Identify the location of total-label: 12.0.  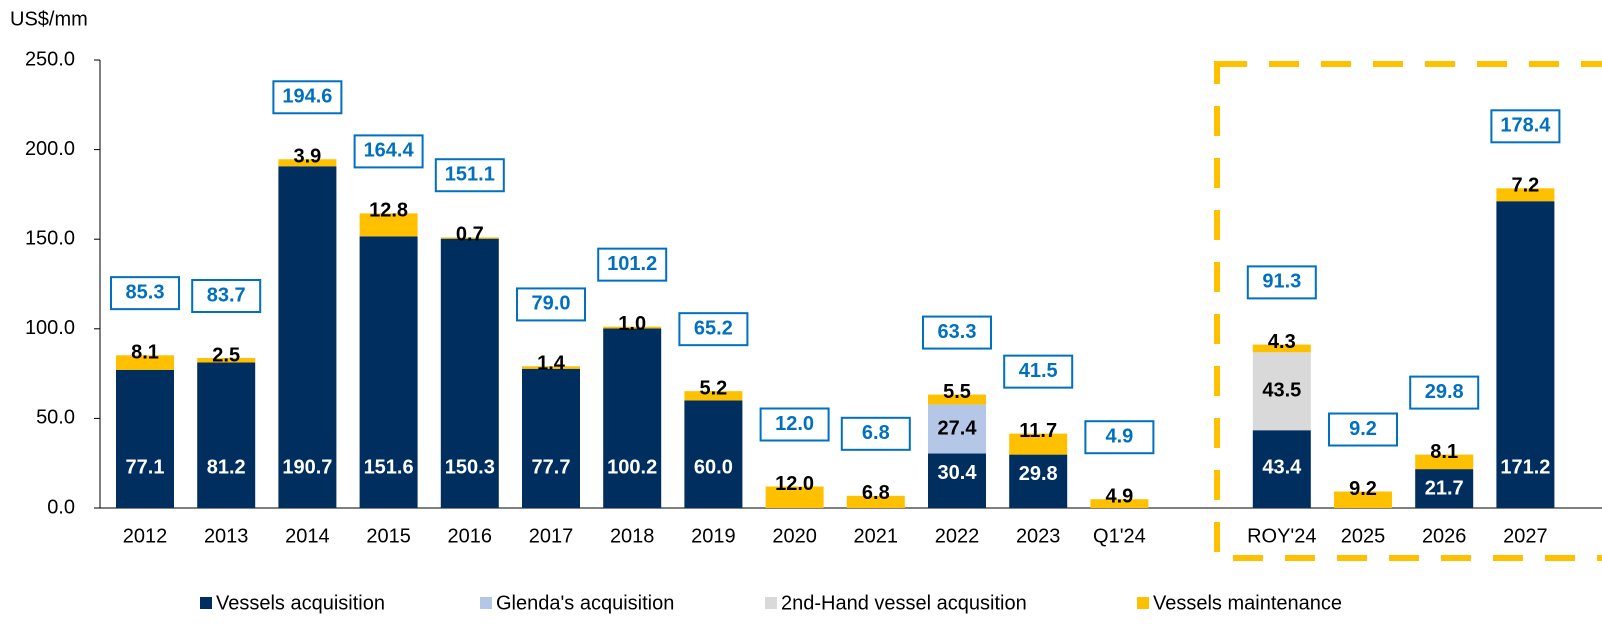
(794, 424).